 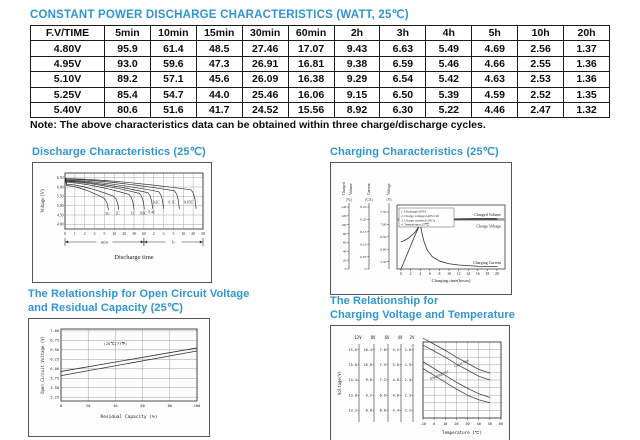 What do you see at coordinates (373, 337) in the screenshot?
I see `svg-text: 8V` at bounding box center [373, 337].